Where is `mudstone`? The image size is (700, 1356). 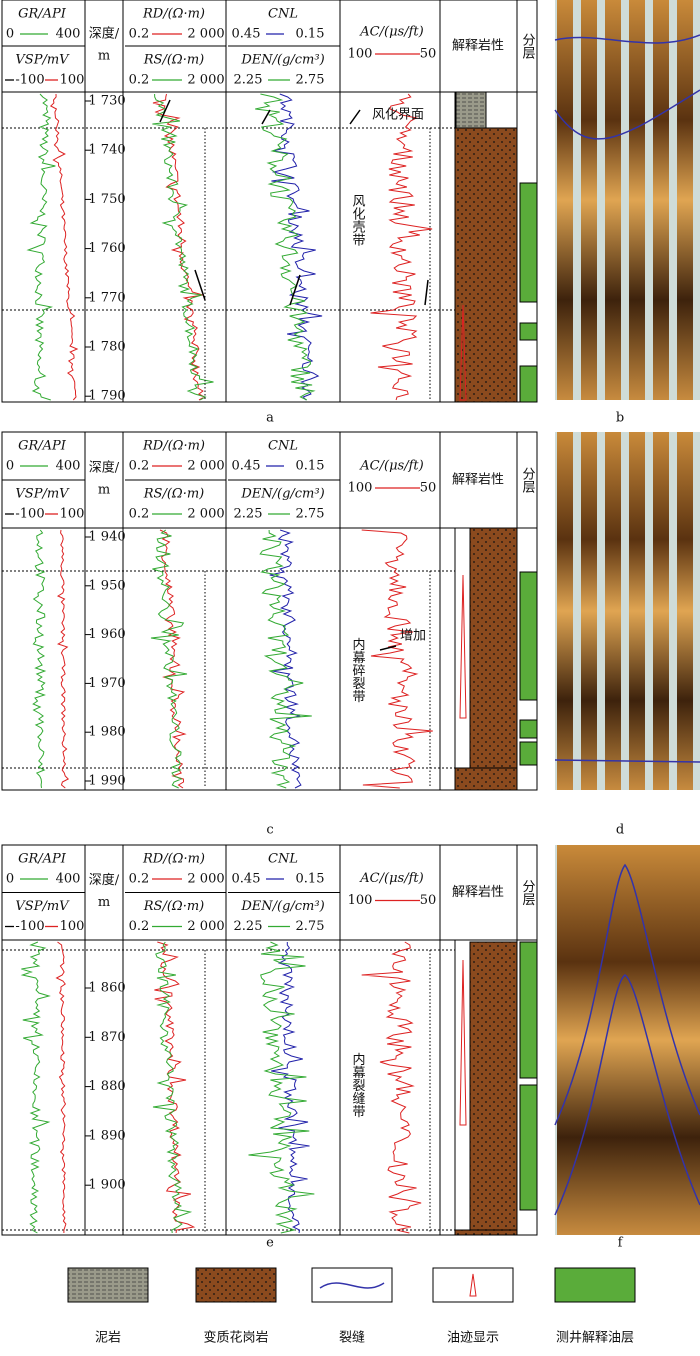
mudstone is located at coordinates (471, 110).